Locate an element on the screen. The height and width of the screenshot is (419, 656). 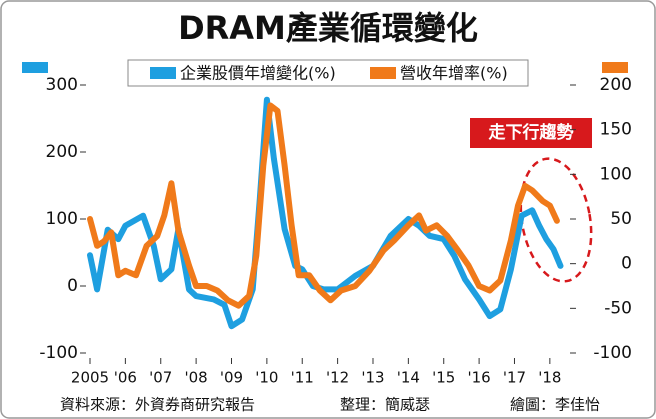
x-tick-label: '13 is located at coordinates (372, 378).